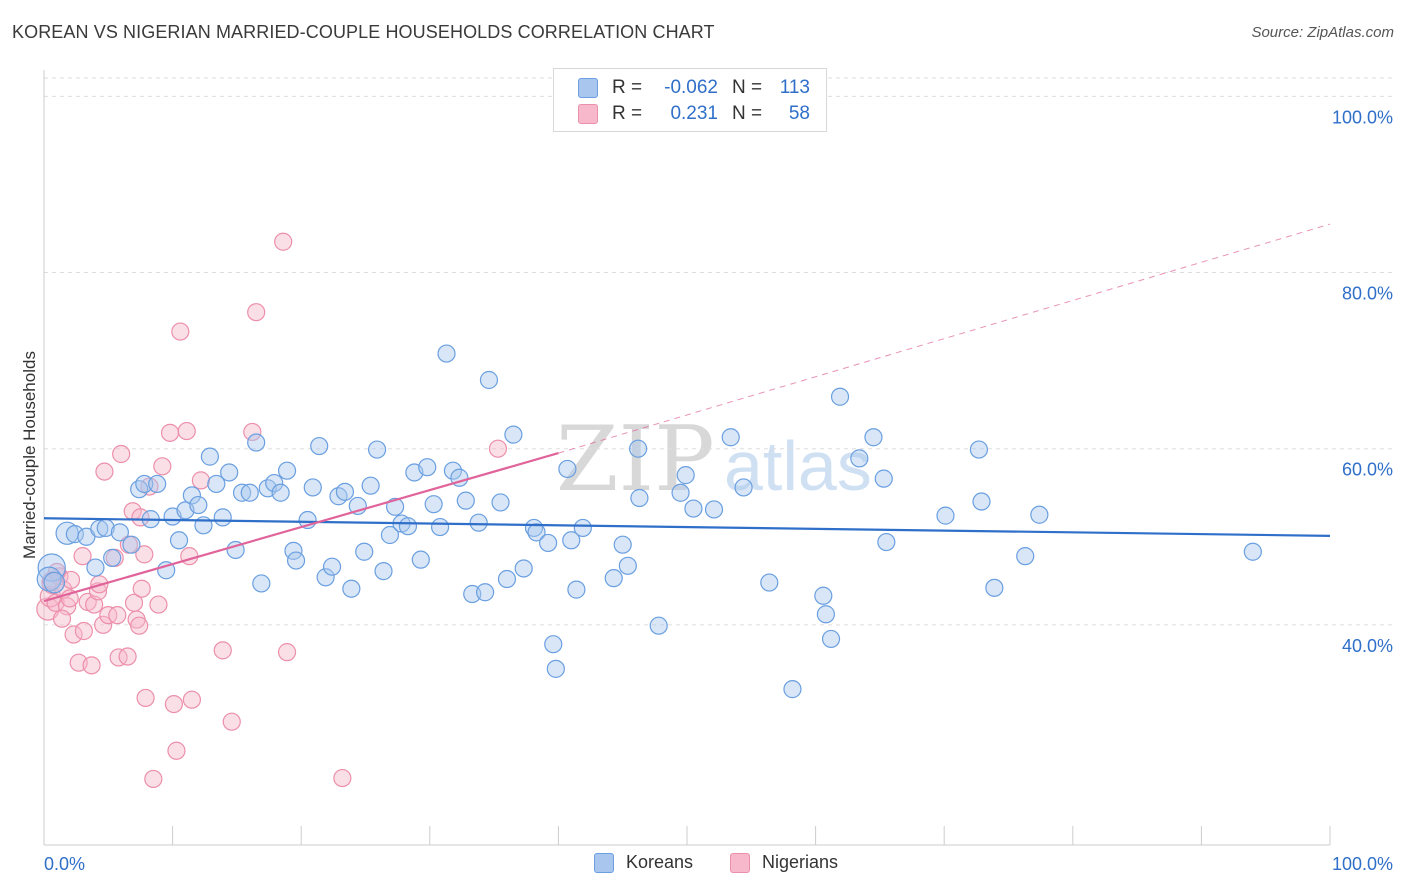  I want to click on r-value: -0.062, so click(691, 87).